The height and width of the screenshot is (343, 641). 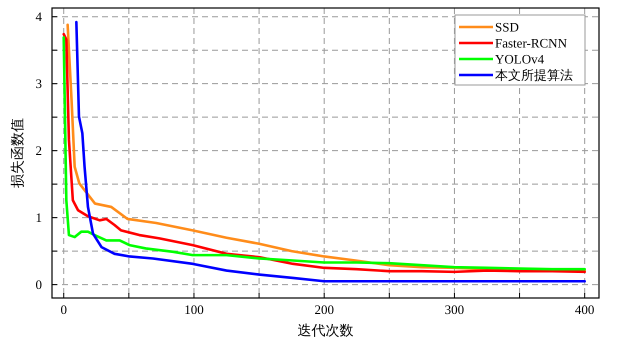 I want to click on x-tick-label: 300, so click(x=454, y=309).